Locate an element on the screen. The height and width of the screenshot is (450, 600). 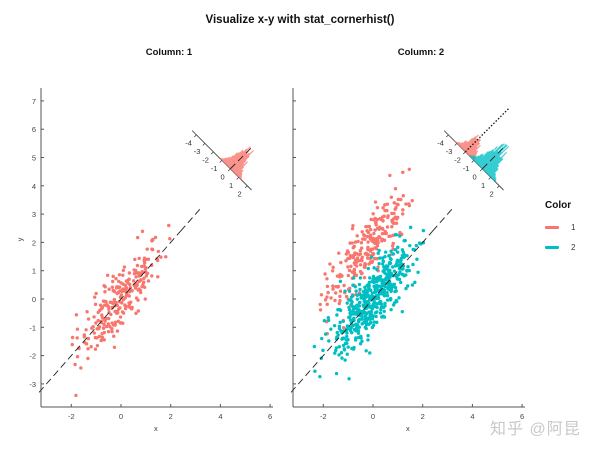
svg-text: 3 is located at coordinates (34, 214).